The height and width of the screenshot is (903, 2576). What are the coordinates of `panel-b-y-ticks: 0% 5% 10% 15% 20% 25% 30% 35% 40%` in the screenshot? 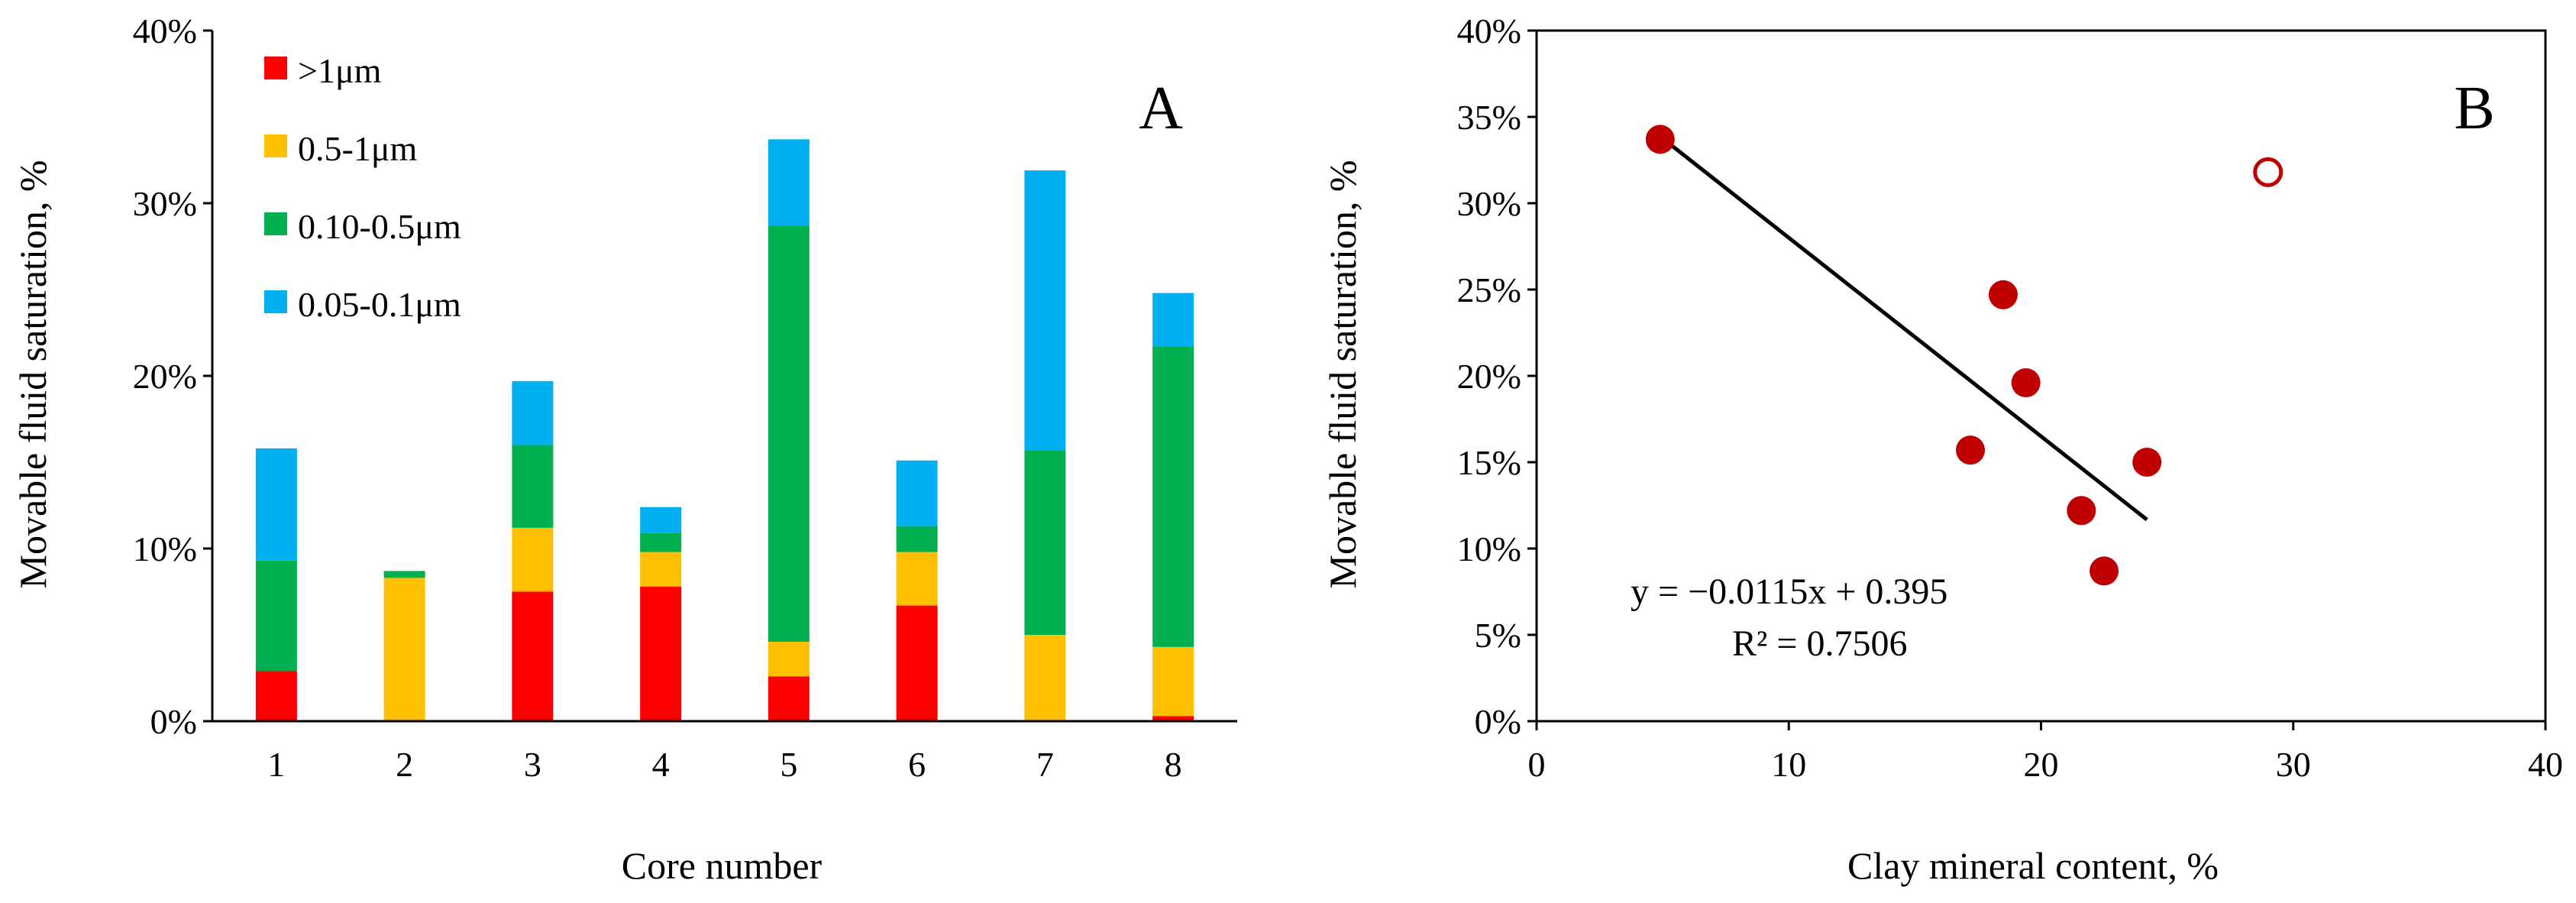 It's located at (1497, 376).